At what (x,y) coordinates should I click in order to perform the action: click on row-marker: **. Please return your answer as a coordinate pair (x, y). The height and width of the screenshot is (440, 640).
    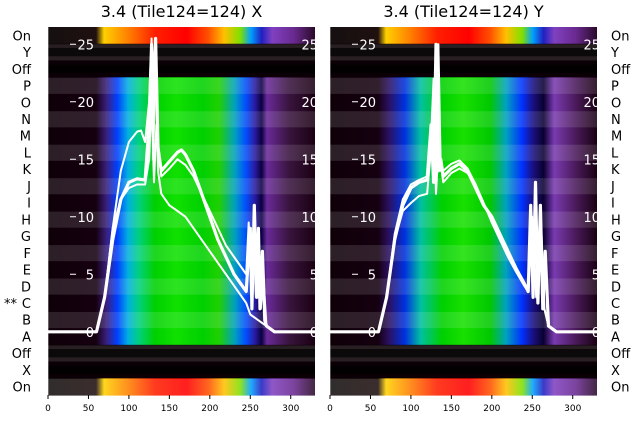
    Looking at the image, I should click on (11, 304).